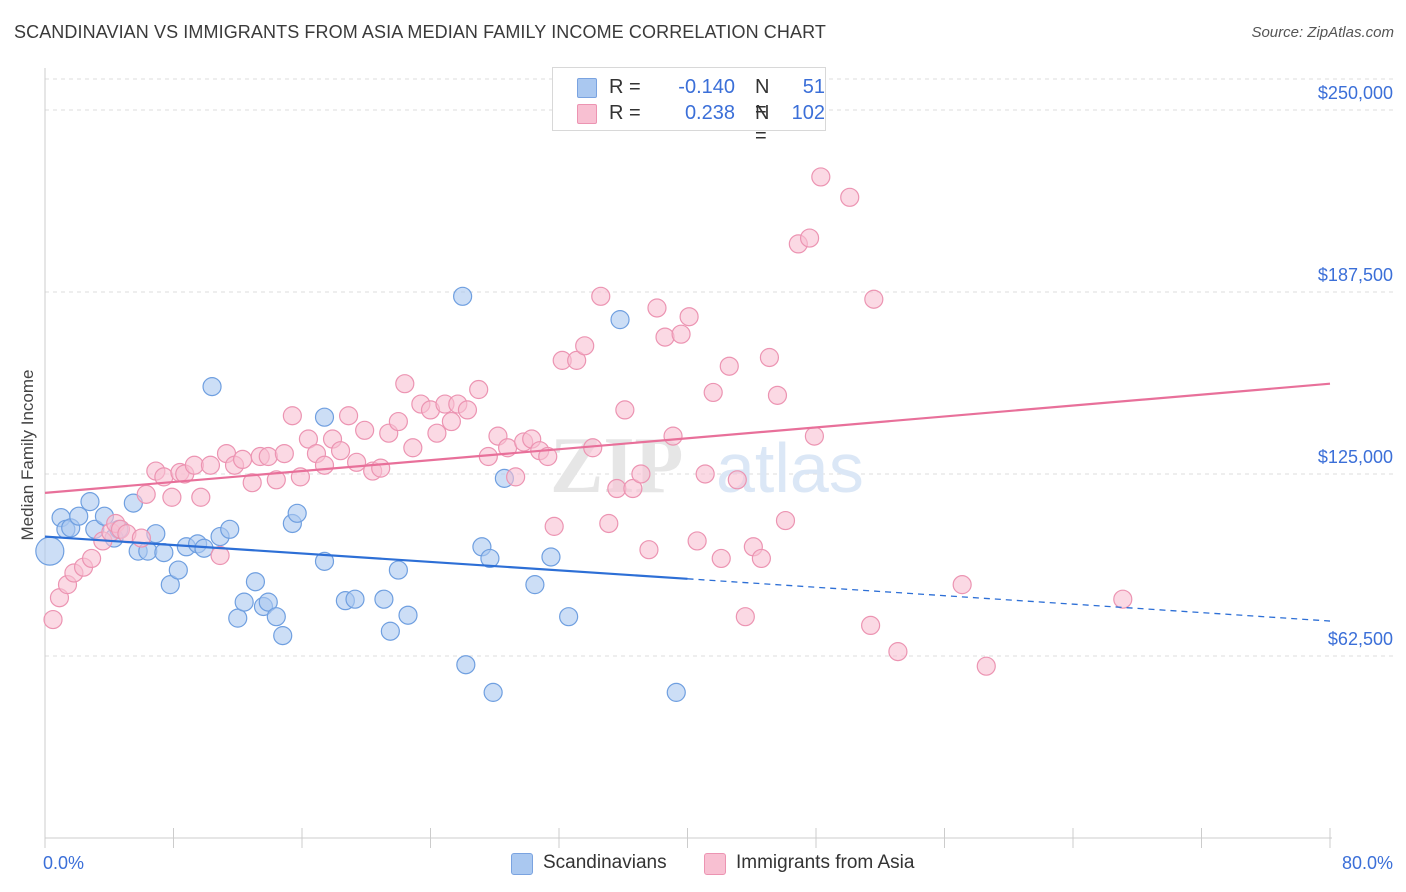 The image size is (1406, 892). Describe the element at coordinates (1355, 366) in the screenshot. I see `y-tick-labels: $62,500 $125,000 $187,500 $250,000` at that location.